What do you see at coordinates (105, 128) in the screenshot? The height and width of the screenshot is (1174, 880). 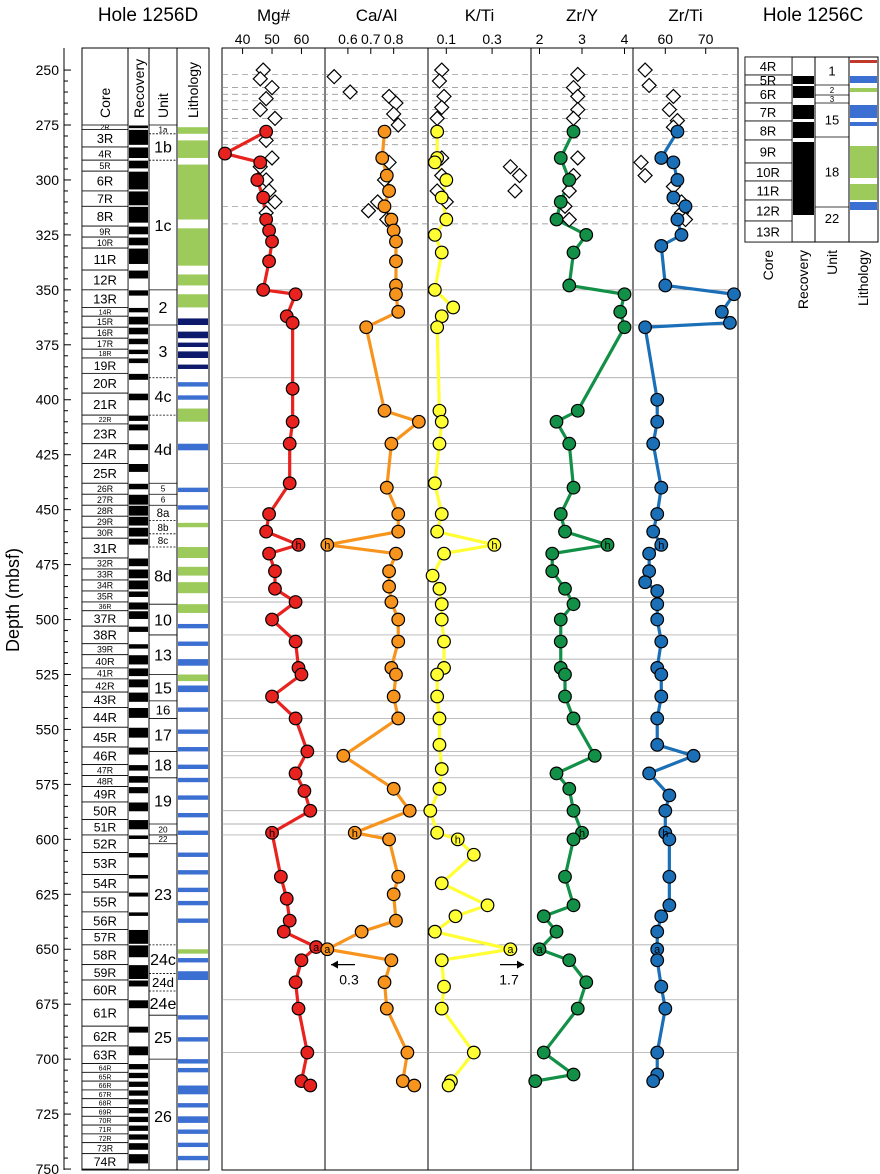 I see `core-label: 2R` at bounding box center [105, 128].